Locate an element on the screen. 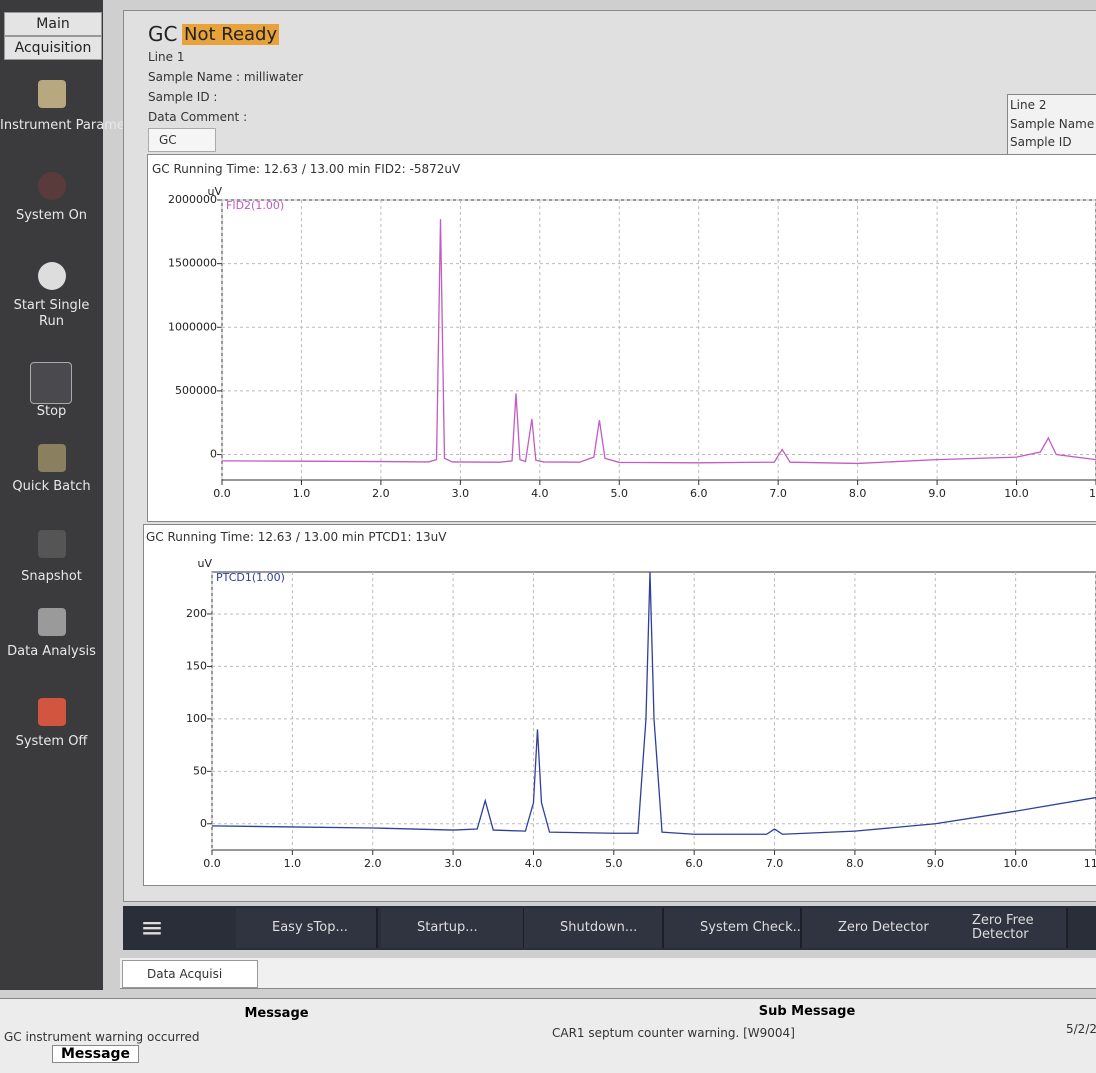 Image resolution: width=1096 pixels, height=1073 pixels. status: Not Ready is located at coordinates (231, 34).